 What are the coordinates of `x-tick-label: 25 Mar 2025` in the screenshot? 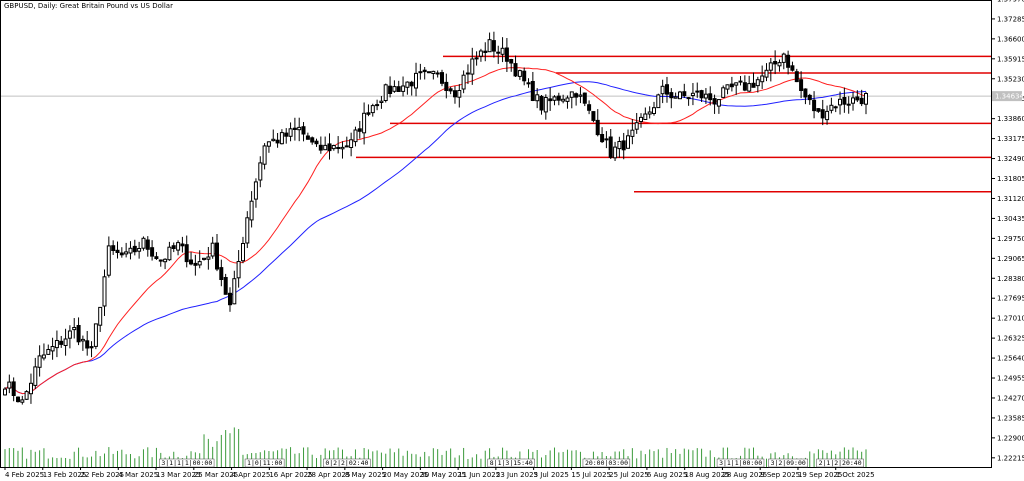 It's located at (216, 475).